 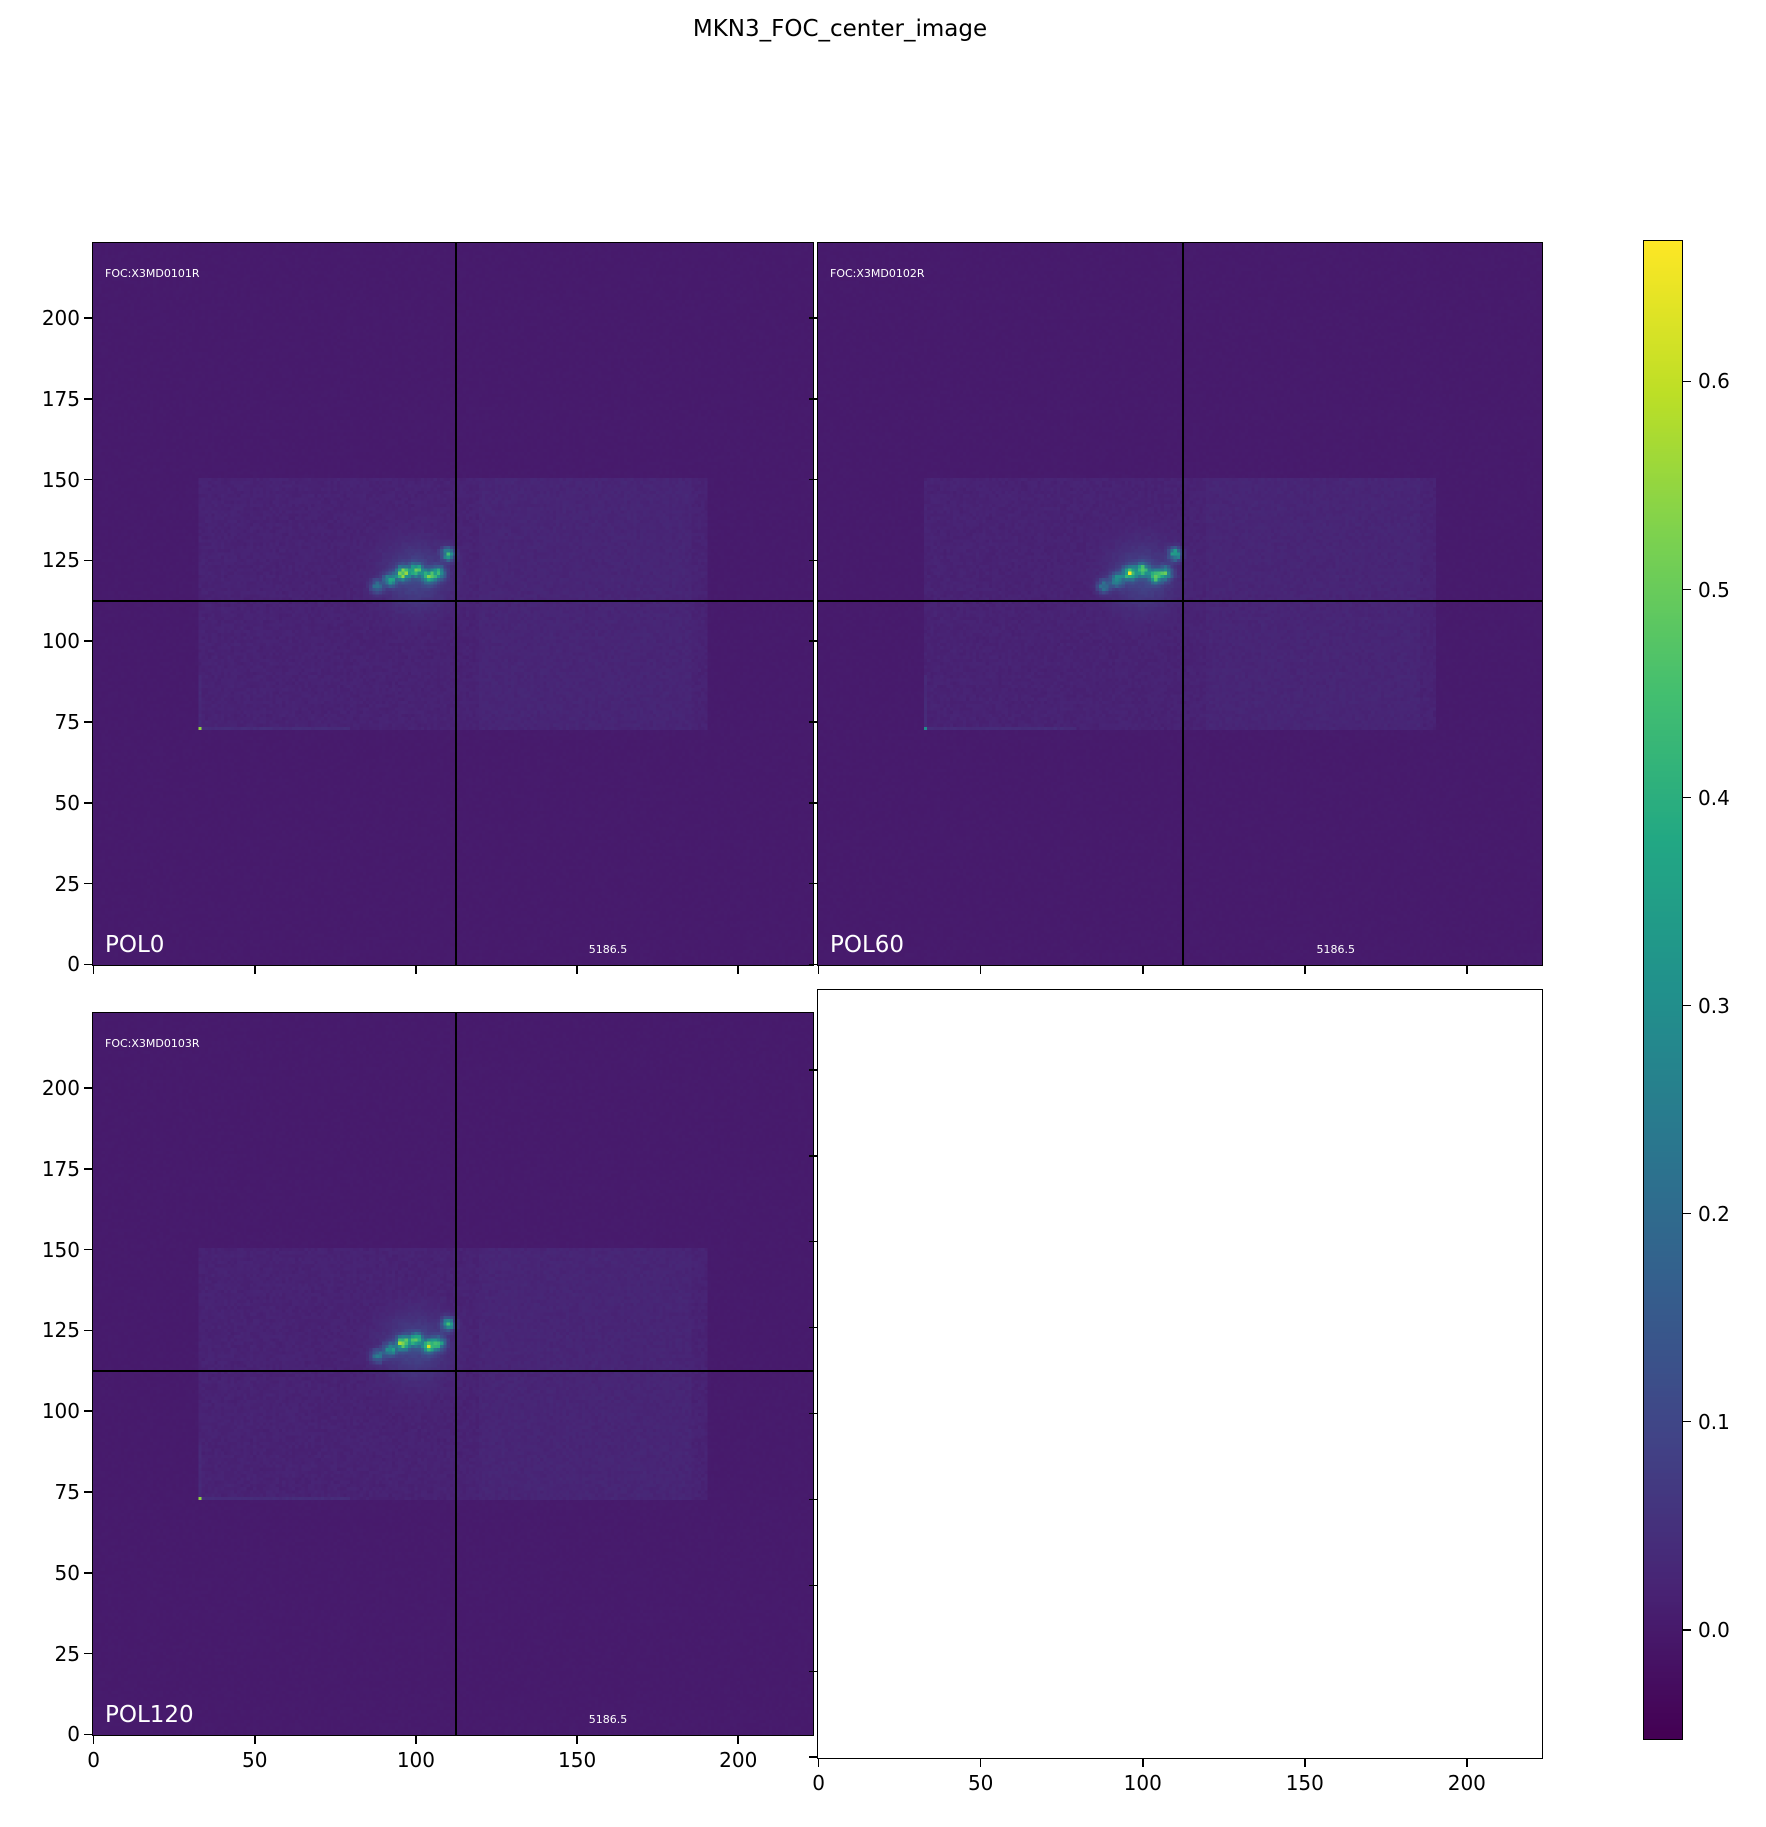 What do you see at coordinates (135, 945) in the screenshot?
I see `polarizer-label: POL0` at bounding box center [135, 945].